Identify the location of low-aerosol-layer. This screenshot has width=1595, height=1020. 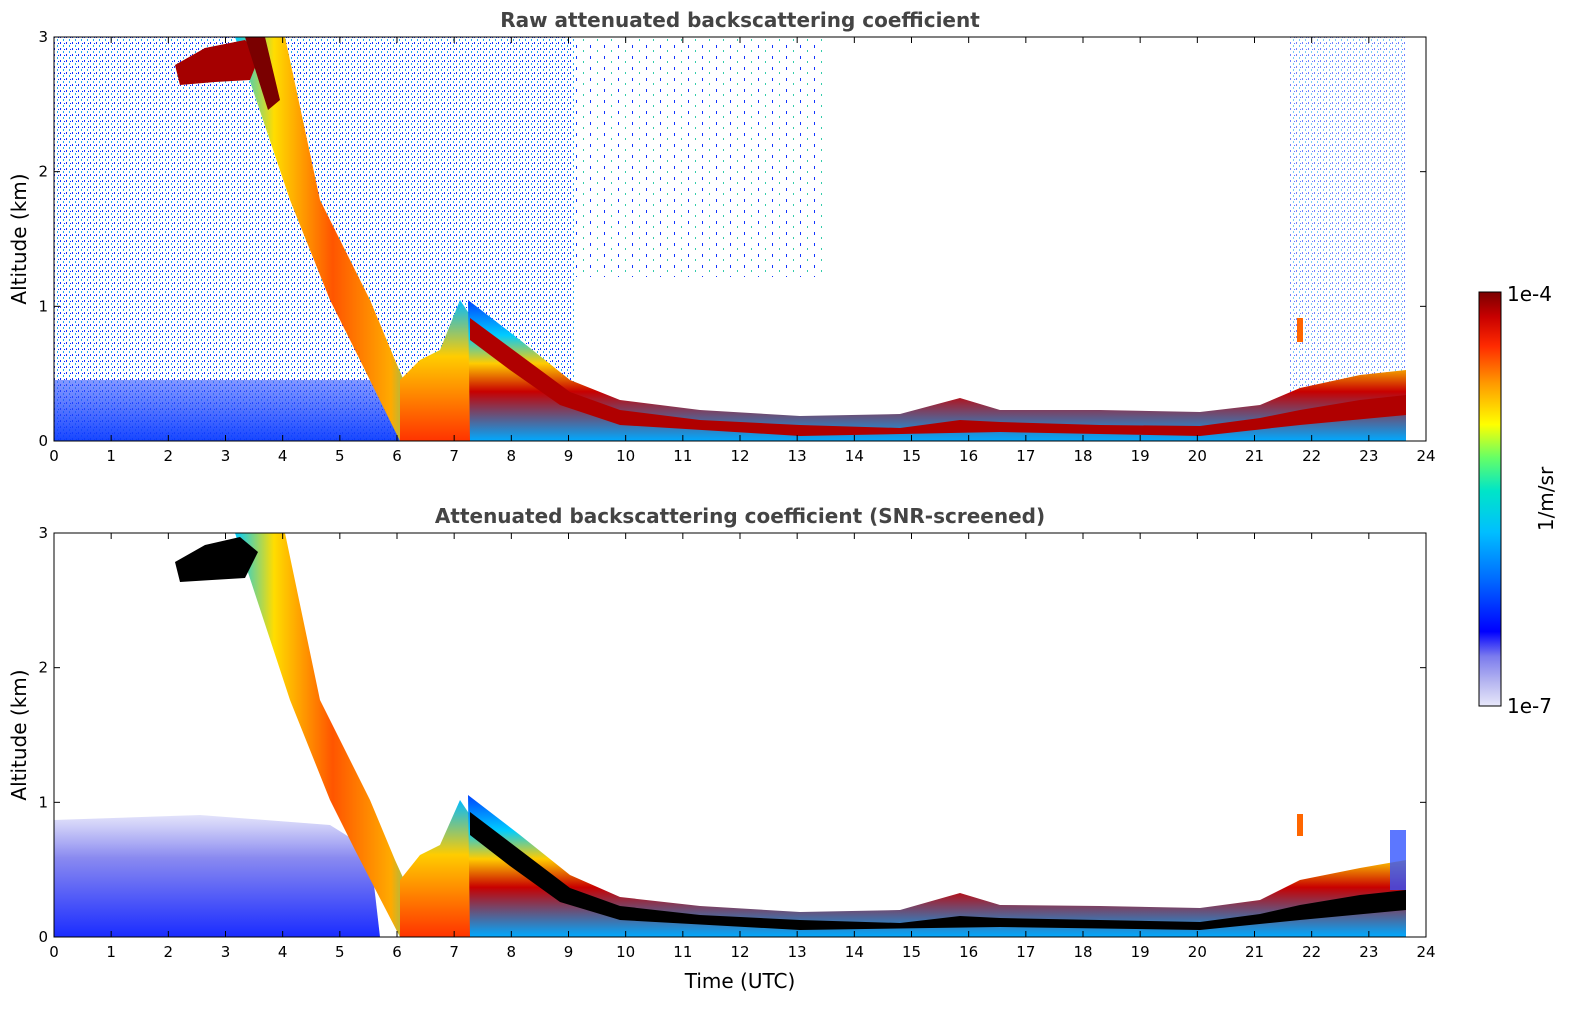
(227, 410).